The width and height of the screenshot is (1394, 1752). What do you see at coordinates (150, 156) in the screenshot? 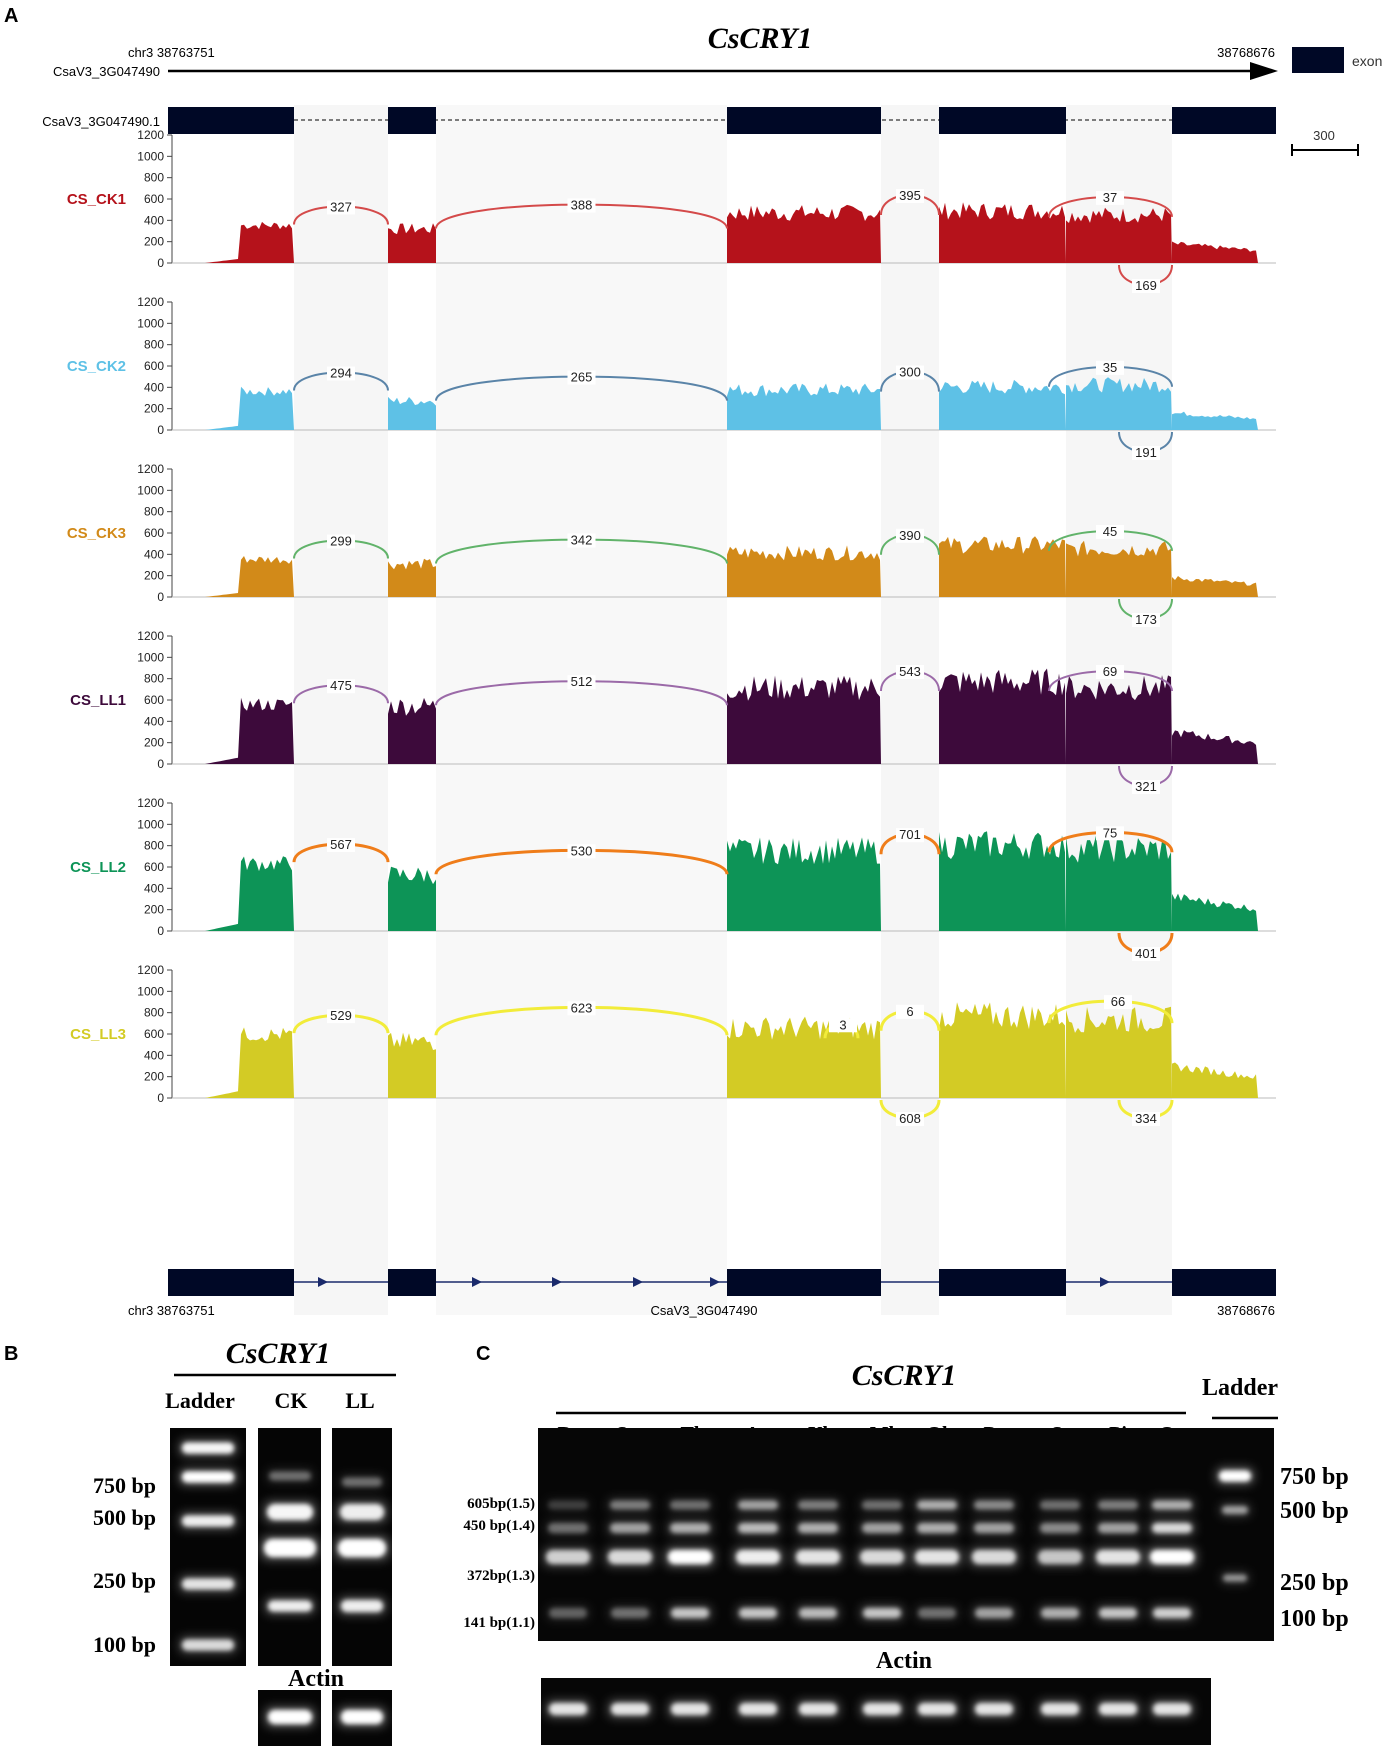
I see `y-tick-label: 1000` at bounding box center [150, 156].